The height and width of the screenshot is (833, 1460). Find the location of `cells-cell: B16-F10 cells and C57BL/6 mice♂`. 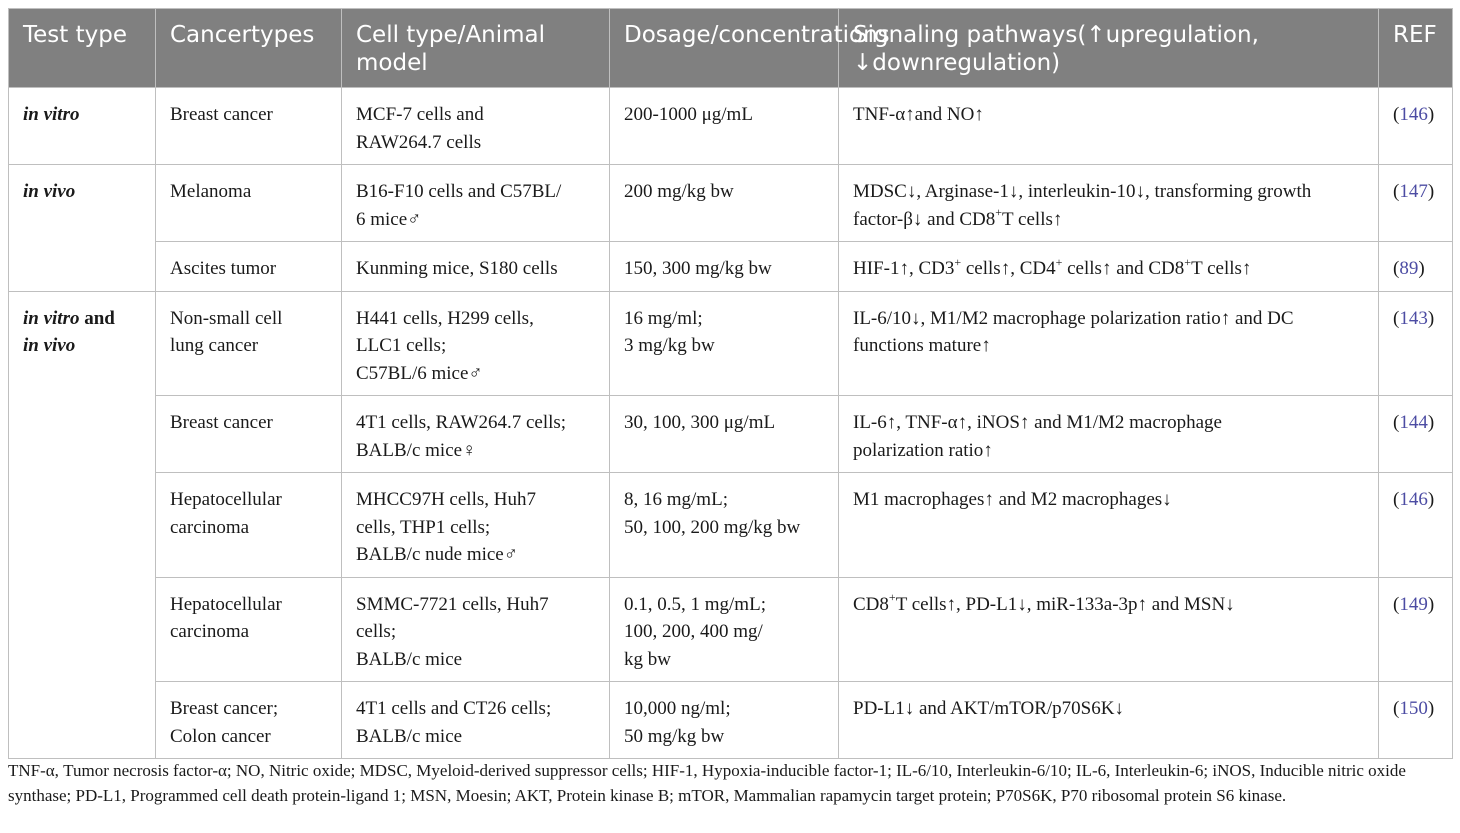

cells-cell: B16-F10 cells and C57BL/6 mice♂ is located at coordinates (475, 203).